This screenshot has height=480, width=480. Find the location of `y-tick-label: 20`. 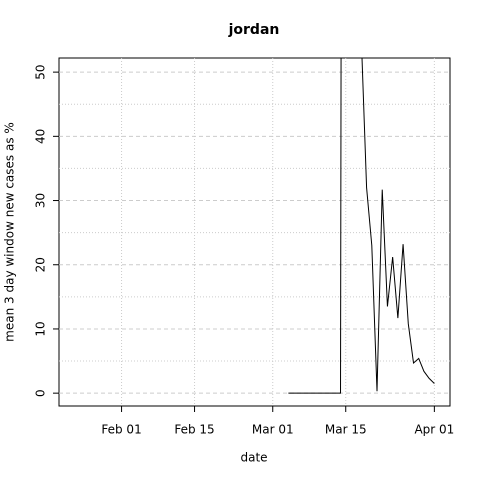

y-tick-label: 20 is located at coordinates (41, 264).